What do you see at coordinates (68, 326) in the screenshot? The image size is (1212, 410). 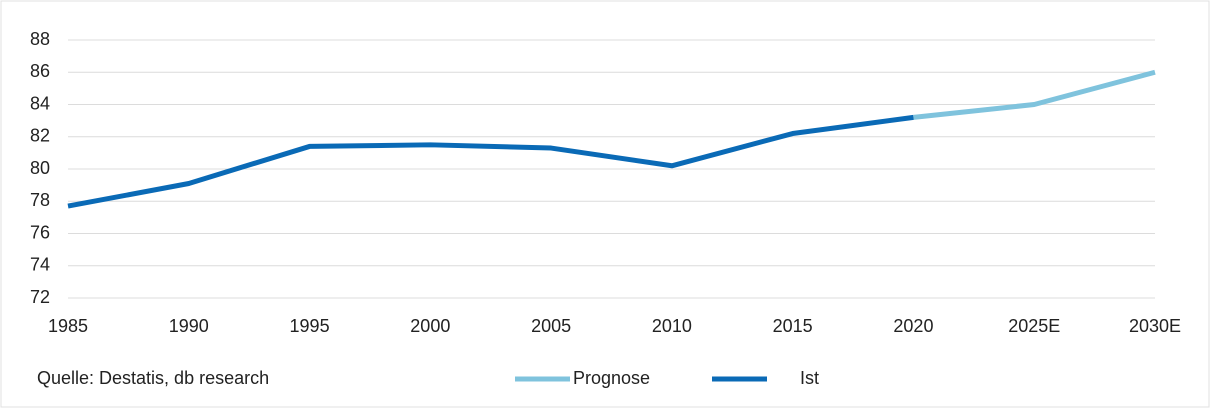 I see `x-tick-label: 1985` at bounding box center [68, 326].